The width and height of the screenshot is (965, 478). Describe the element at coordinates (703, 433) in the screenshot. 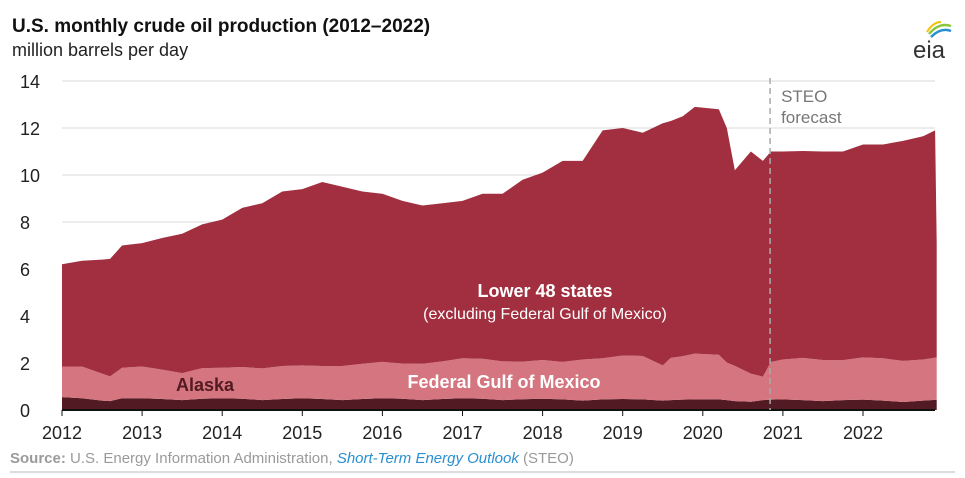

I see `x-tick-label: 2020` at that location.